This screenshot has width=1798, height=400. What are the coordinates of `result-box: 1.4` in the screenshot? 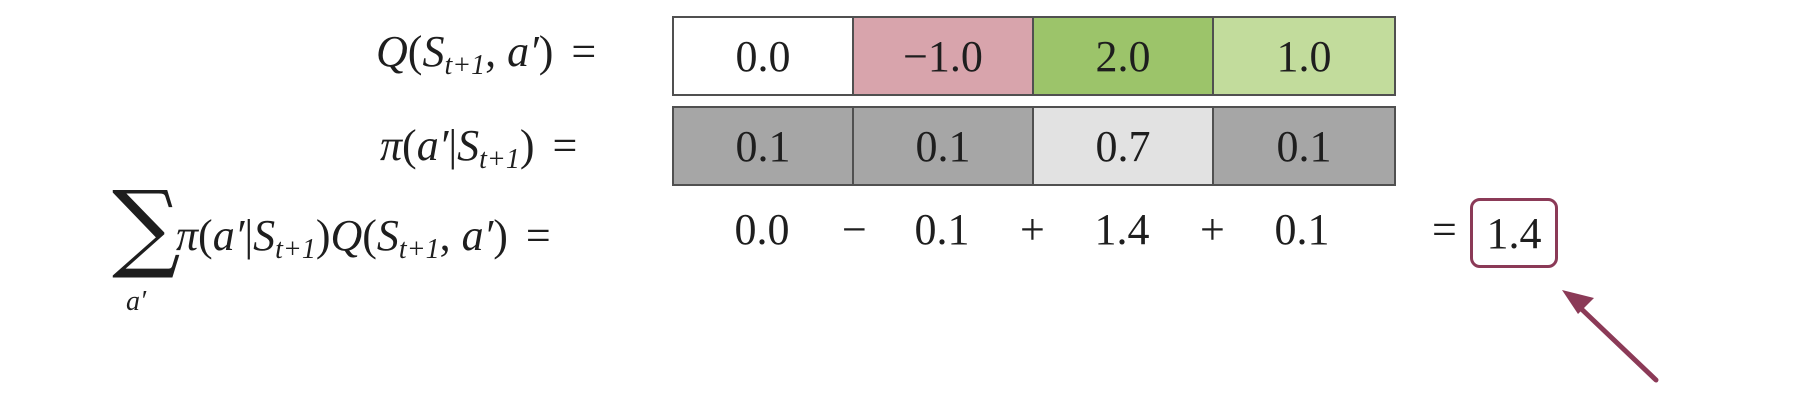 It's located at (1514, 233).